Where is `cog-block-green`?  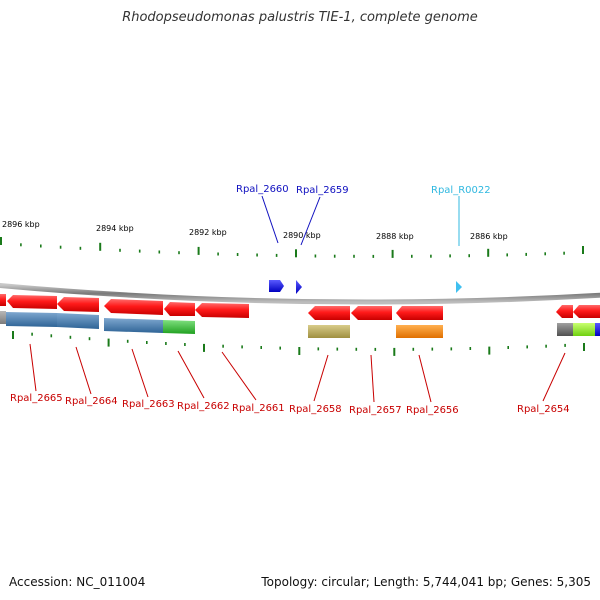
cog-block-green is located at coordinates (179, 327).